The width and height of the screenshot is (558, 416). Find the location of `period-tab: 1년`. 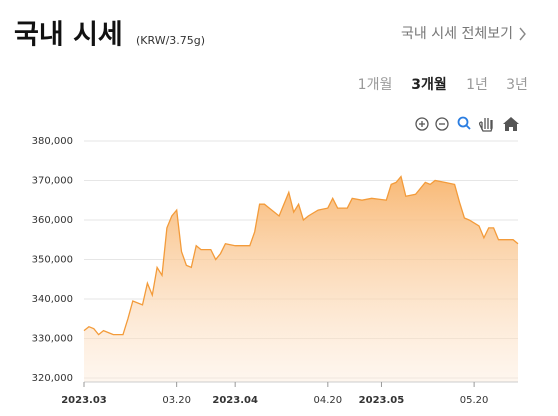

period-tab: 1년 is located at coordinates (477, 85).